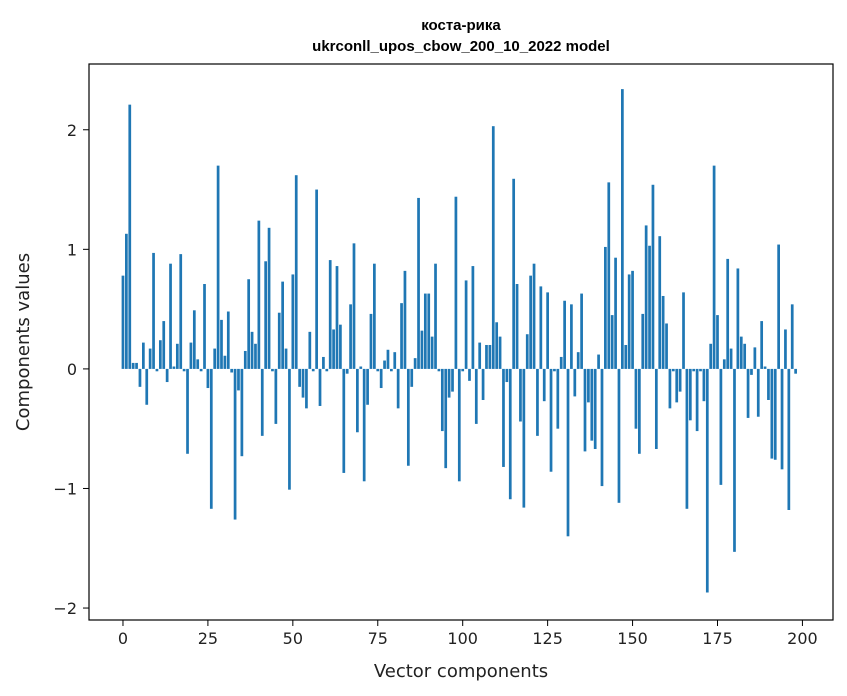 The image size is (847, 696). I want to click on chart-title: коста-рика, so click(461, 25).